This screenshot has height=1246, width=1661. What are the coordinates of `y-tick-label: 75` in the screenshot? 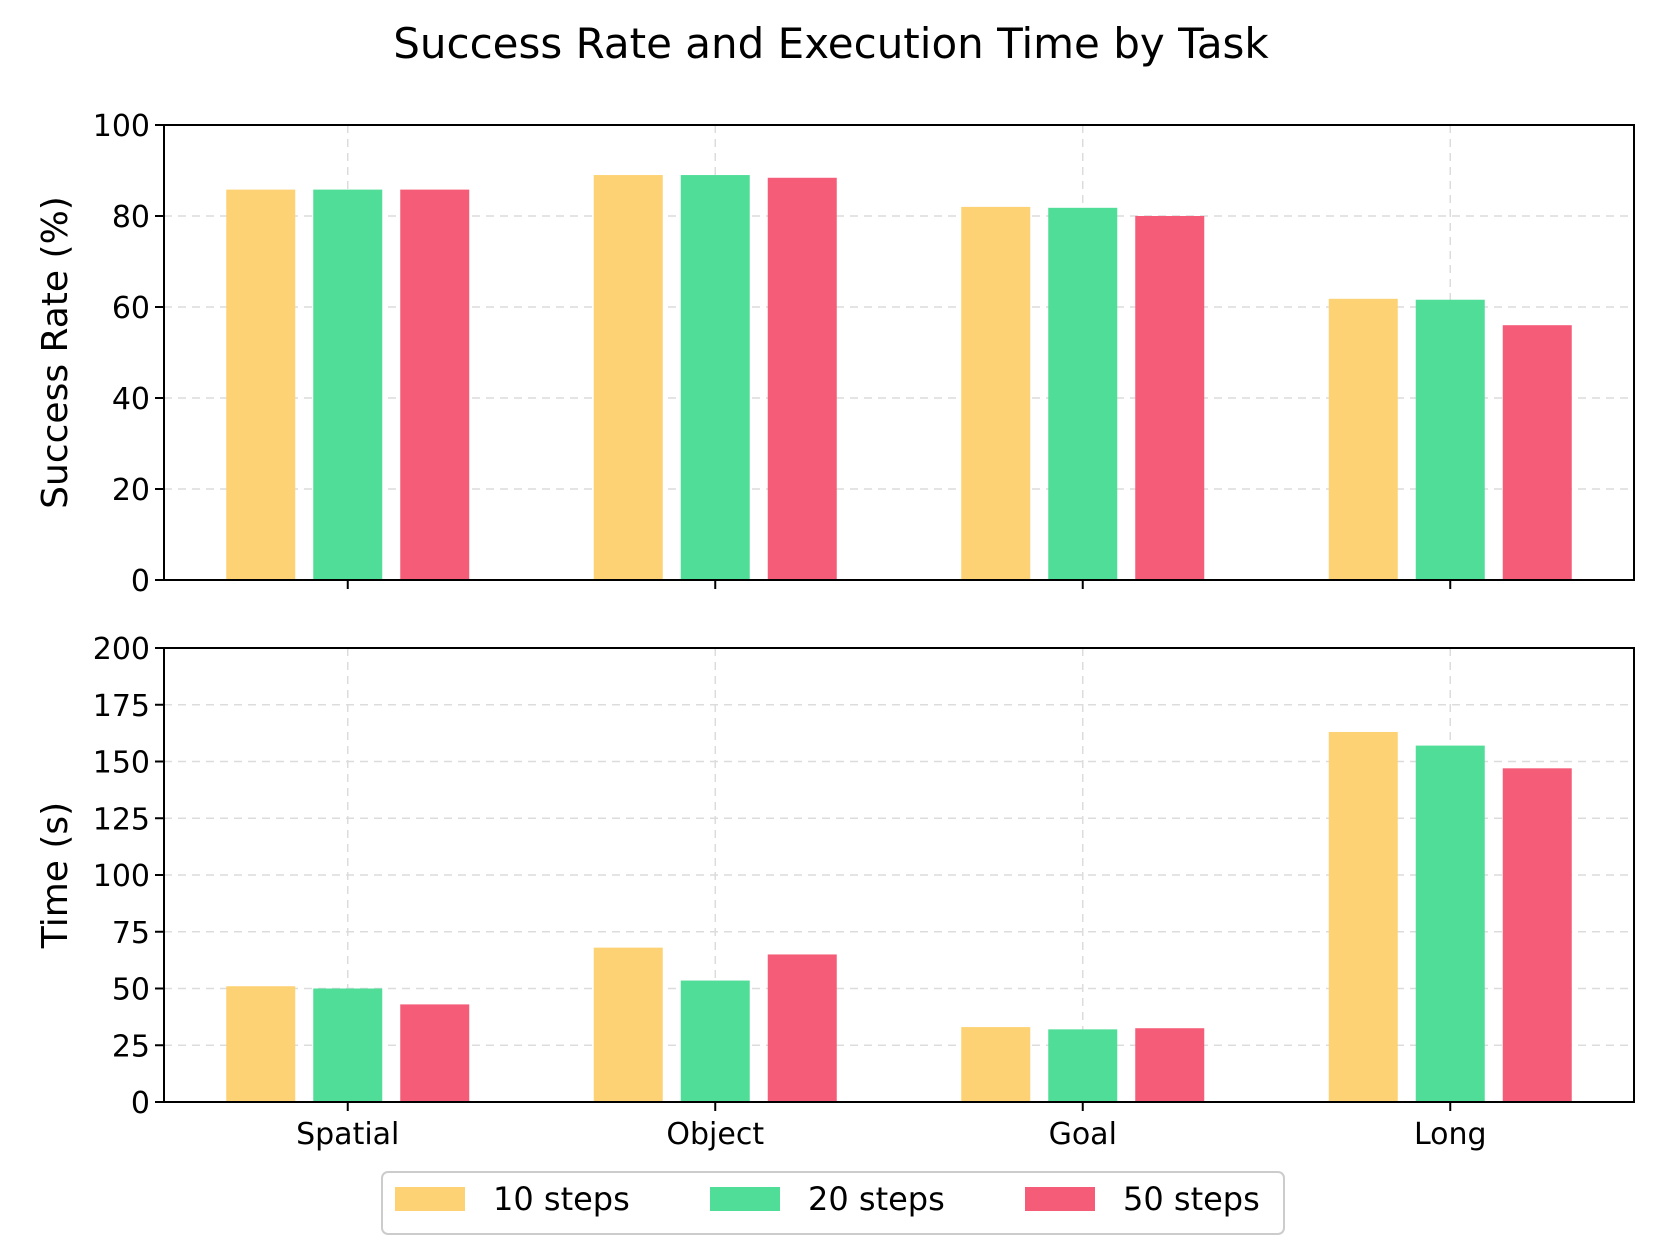 It's located at (131, 933).